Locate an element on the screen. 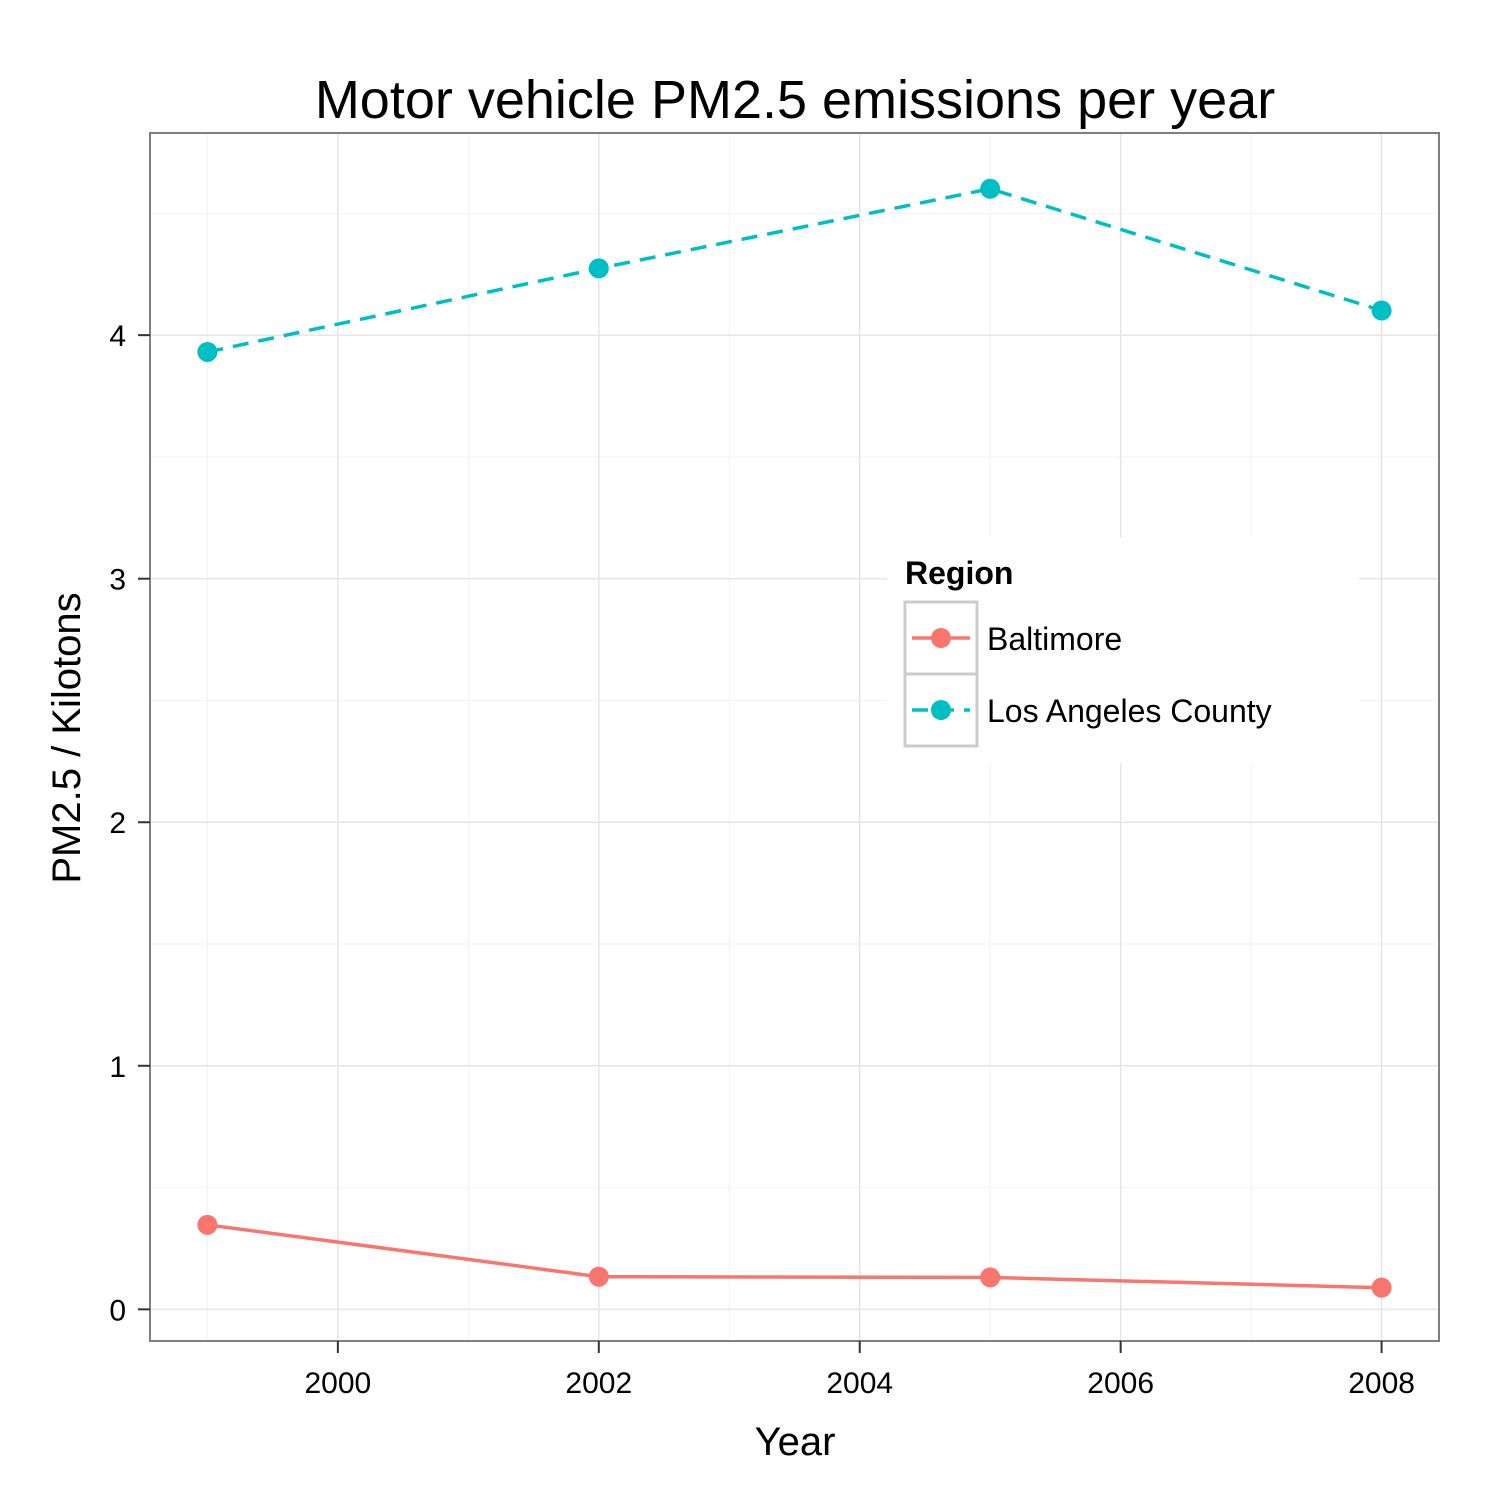 Image resolution: width=1500 pixels, height=1500 pixels. legend: Region Baltimore Los Angeles County is located at coordinates (1123, 650).